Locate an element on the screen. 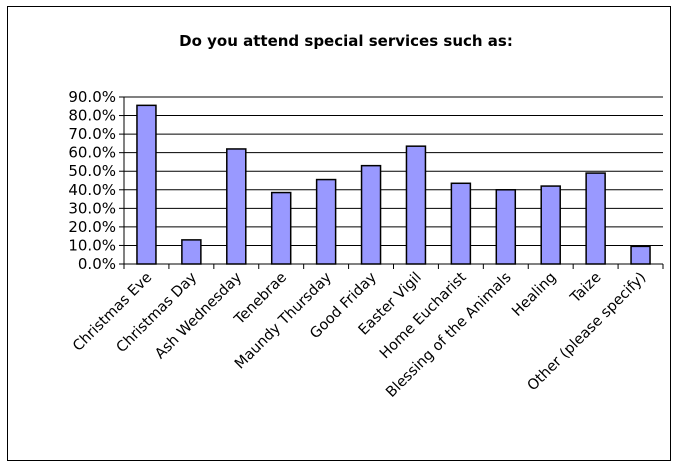 The height and width of the screenshot is (467, 678). y-tick-label: 60.0% is located at coordinates (92, 153).